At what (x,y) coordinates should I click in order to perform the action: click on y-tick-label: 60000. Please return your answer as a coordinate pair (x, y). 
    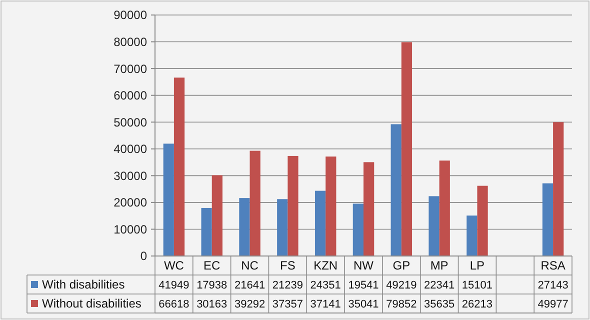
    Looking at the image, I should click on (131, 95).